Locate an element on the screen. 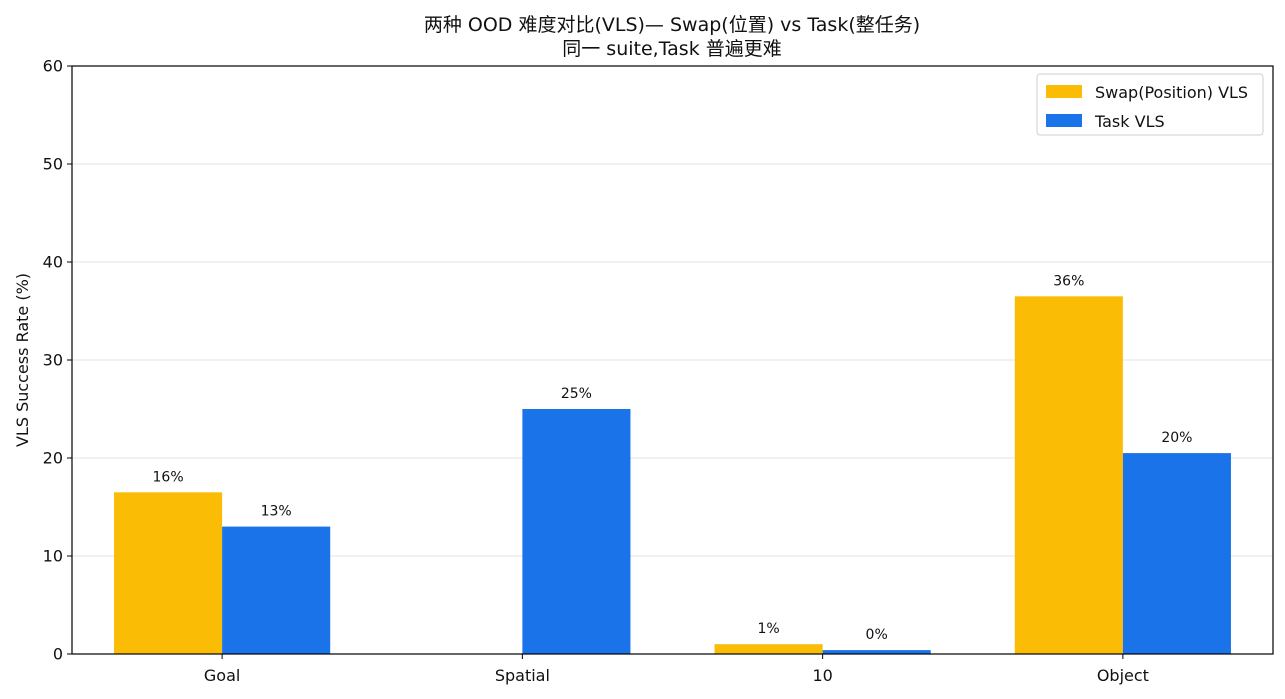 The image size is (1285, 699). y-axis-ticks: 0 10 20 30 40 50 60 is located at coordinates (57, 360).